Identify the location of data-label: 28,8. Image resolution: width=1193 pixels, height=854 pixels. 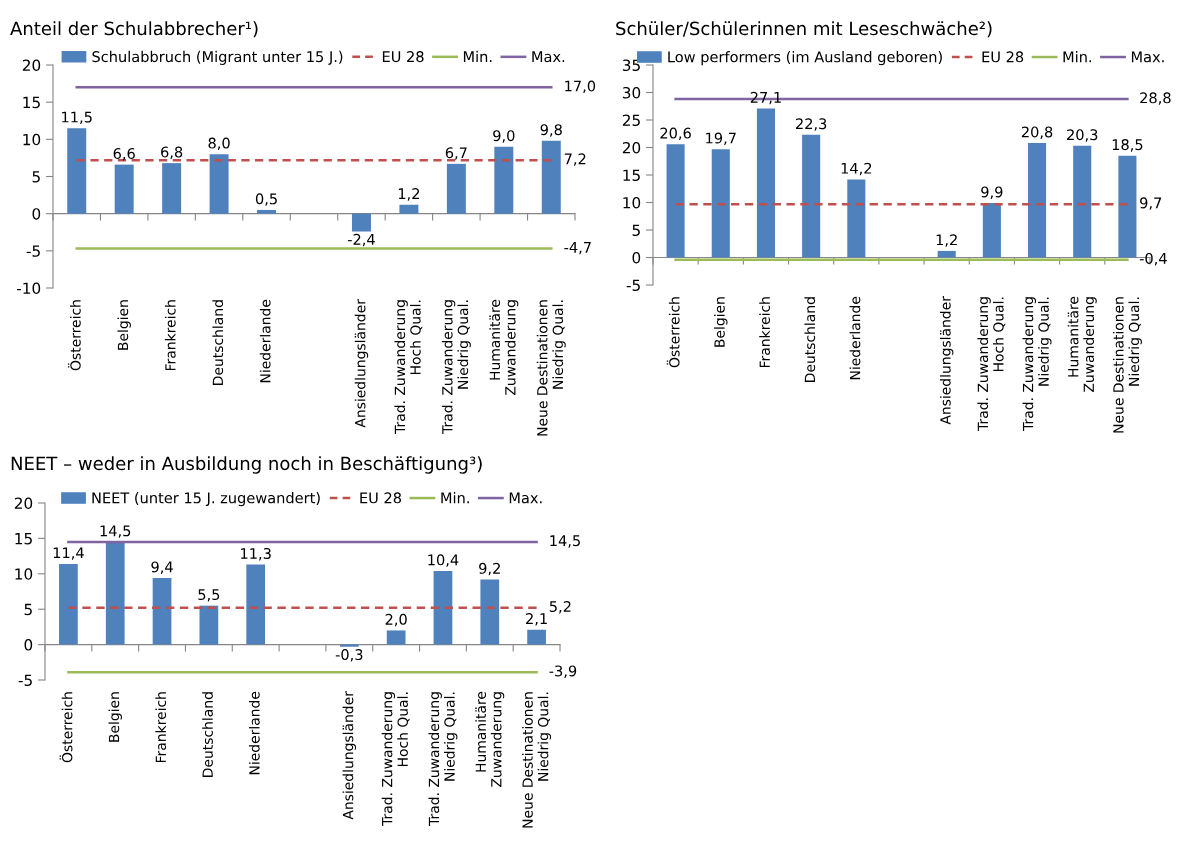
(1155, 98).